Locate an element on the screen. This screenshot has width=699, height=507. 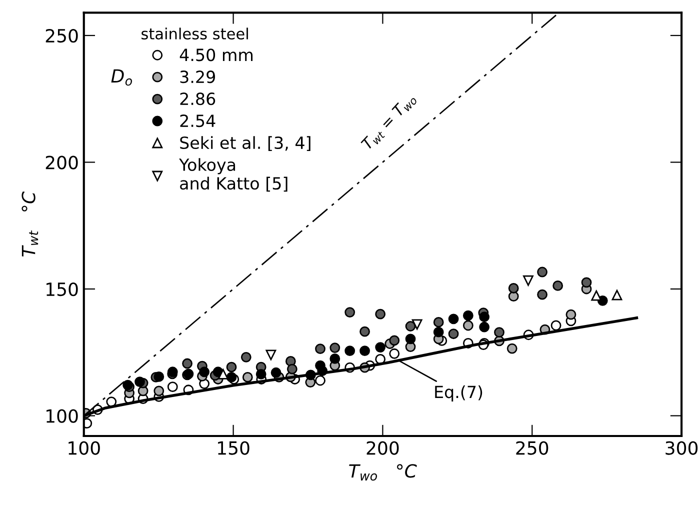
legend-label: 2.54 is located at coordinates (198, 121).